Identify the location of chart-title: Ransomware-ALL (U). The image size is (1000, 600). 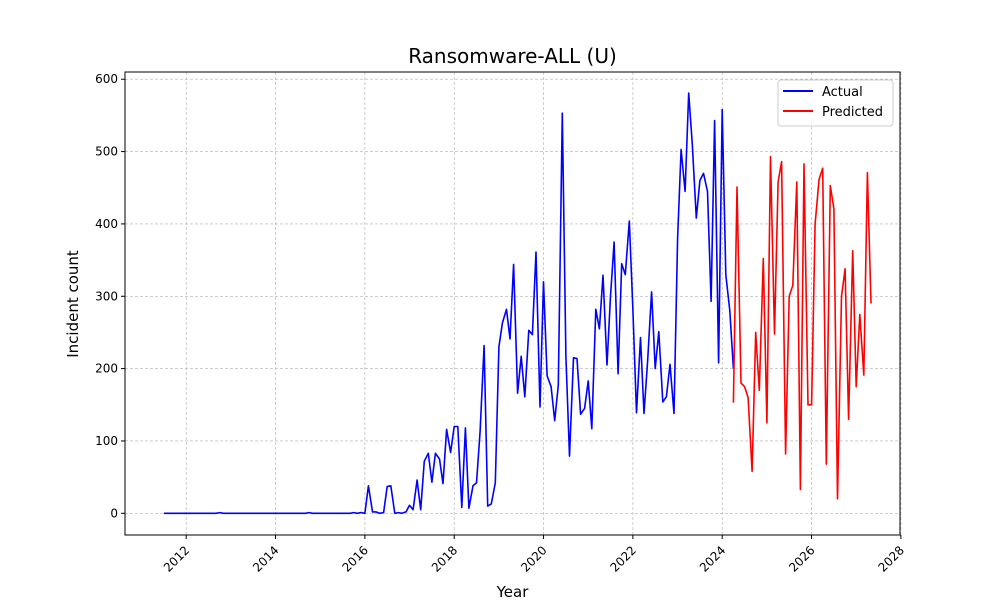
(512, 56).